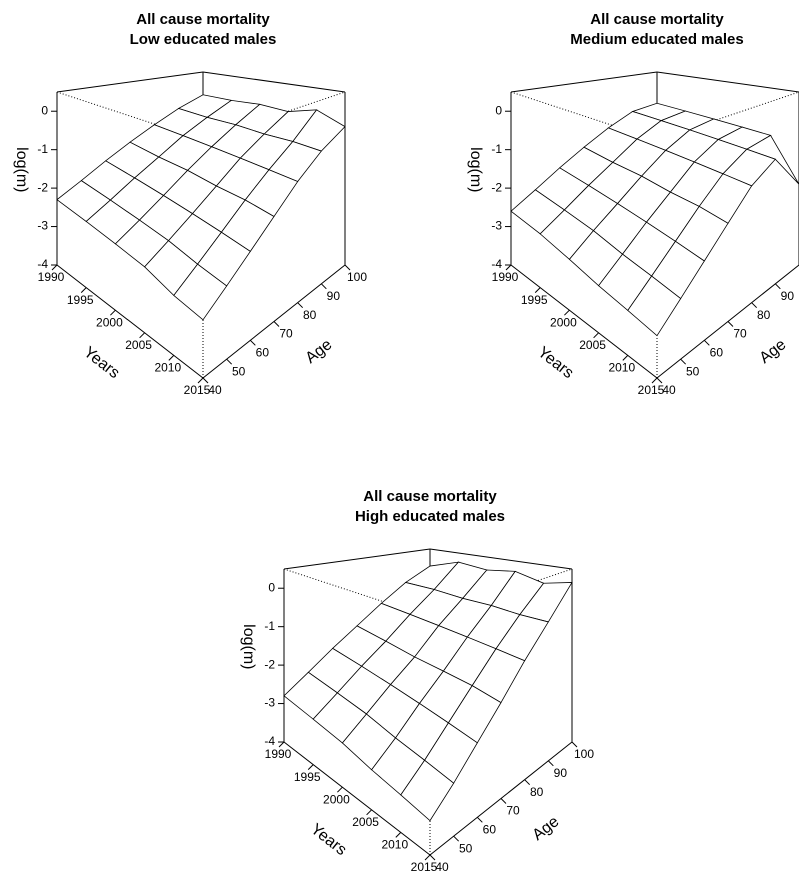  I want to click on chart-subtitle: Medium educated males, so click(656, 39).